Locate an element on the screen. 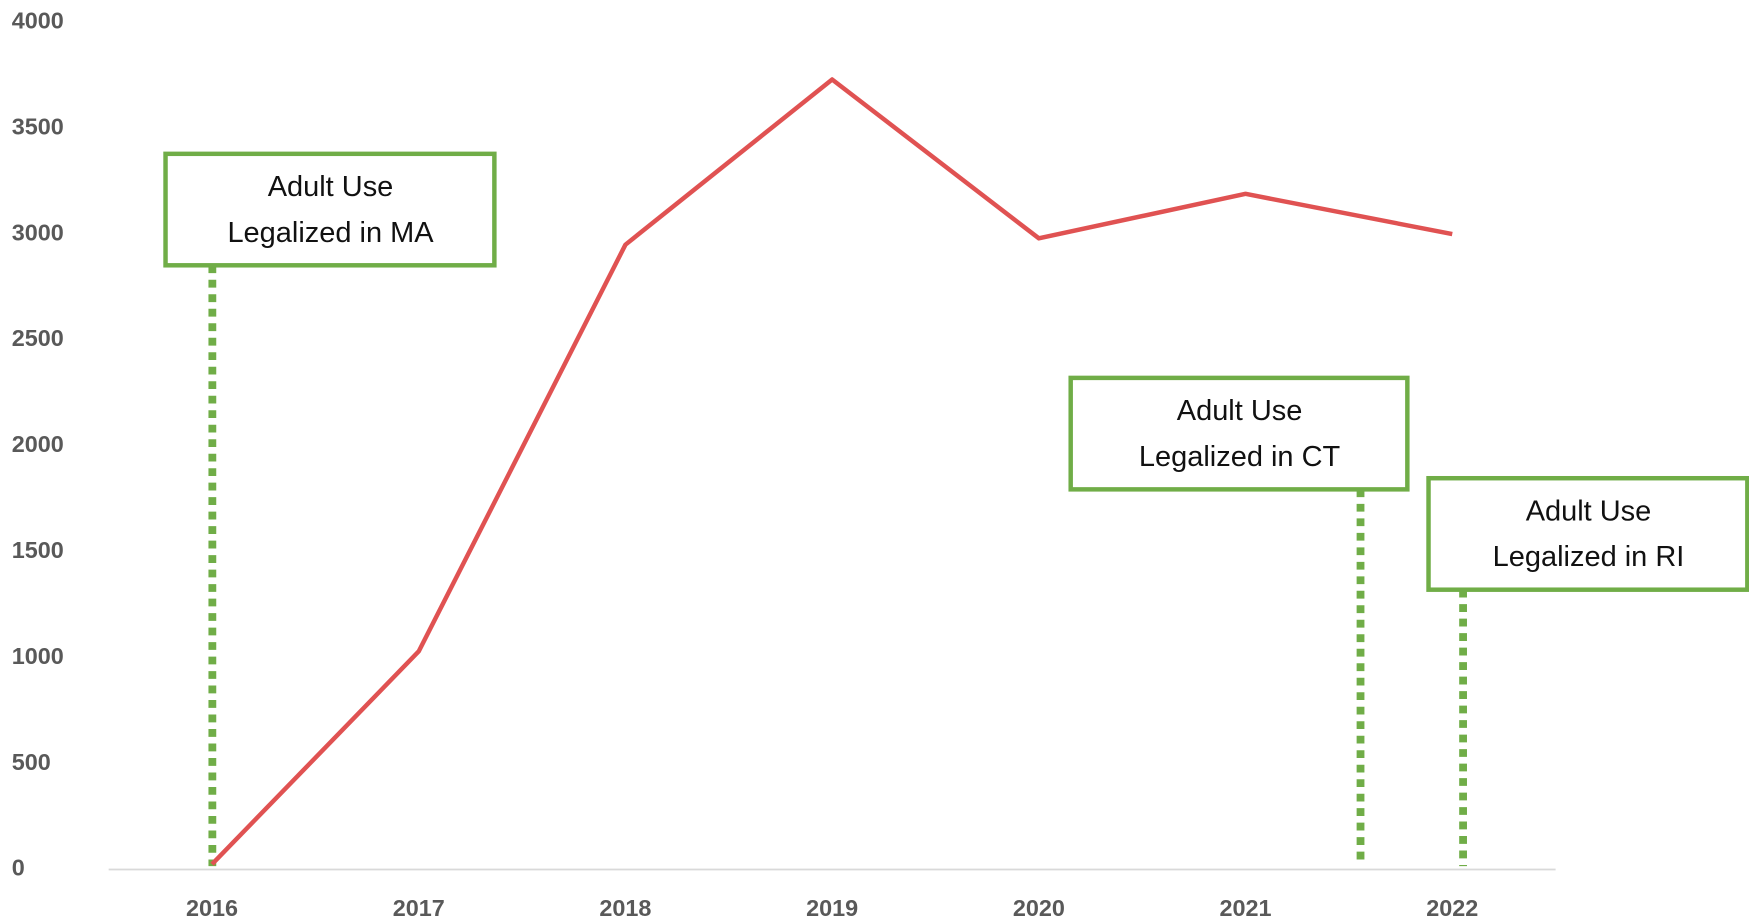 Image resolution: width=1749 pixels, height=923 pixels. annotation-text: Legalized in RI is located at coordinates (1589, 557).